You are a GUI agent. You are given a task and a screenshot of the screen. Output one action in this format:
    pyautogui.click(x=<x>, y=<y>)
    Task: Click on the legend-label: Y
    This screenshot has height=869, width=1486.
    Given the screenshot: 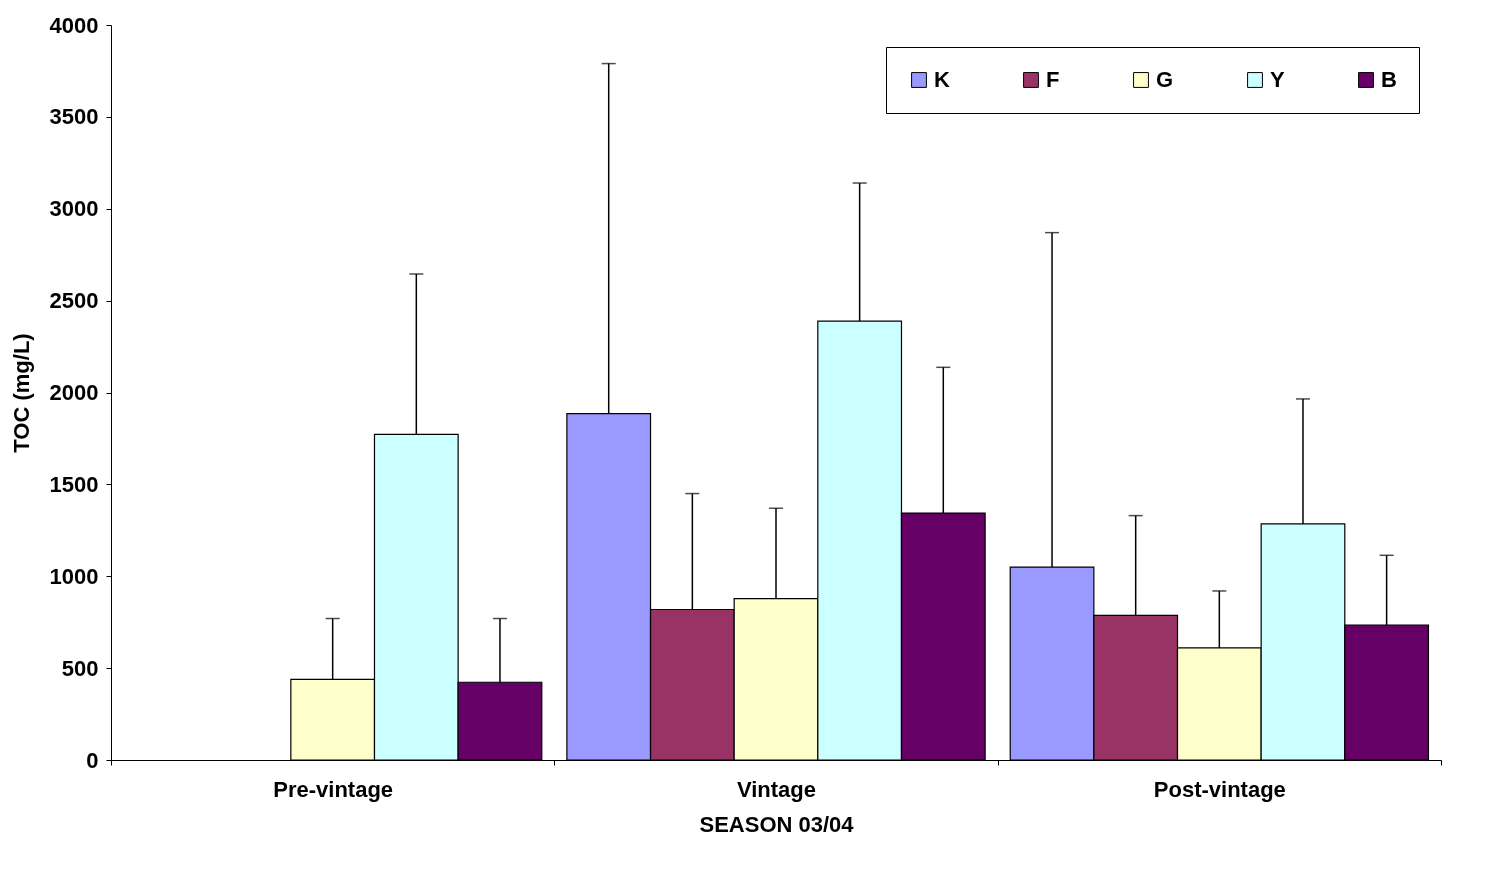 What is the action you would take?
    pyautogui.click(x=1277, y=79)
    